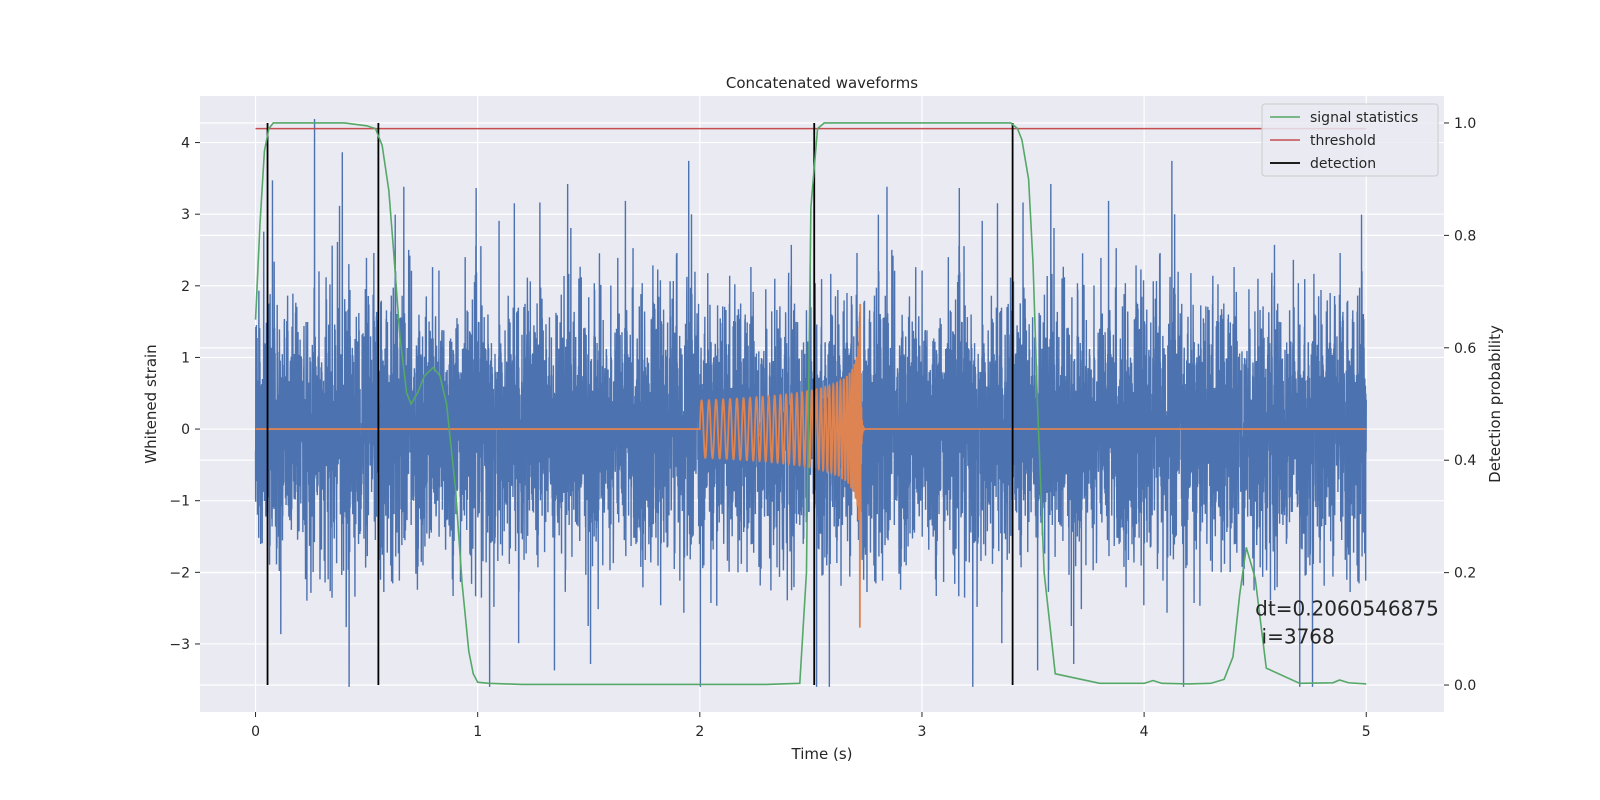 The image size is (1600, 800). I want to click on y-tick-label: −3, so click(179, 645).